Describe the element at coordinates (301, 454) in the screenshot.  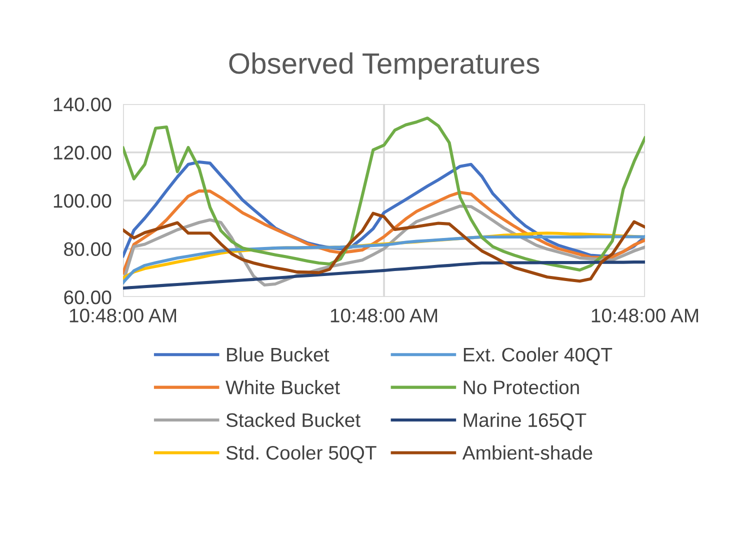
I see `legend-label: Std. Cooler 50QT` at that location.